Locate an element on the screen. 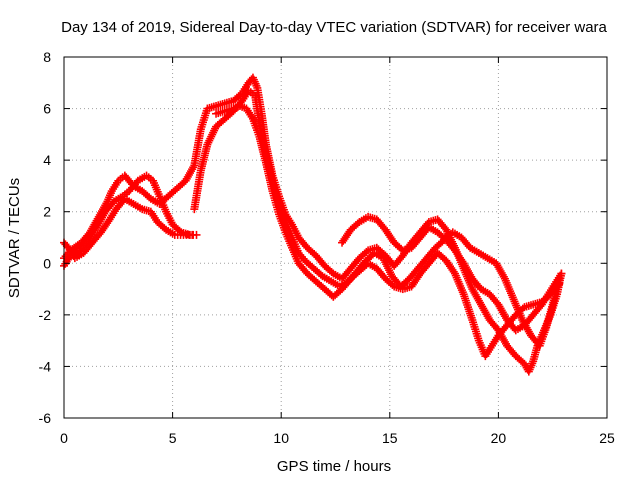 The width and height of the screenshot is (640, 480). y-tick-label: 6 is located at coordinates (47, 109).